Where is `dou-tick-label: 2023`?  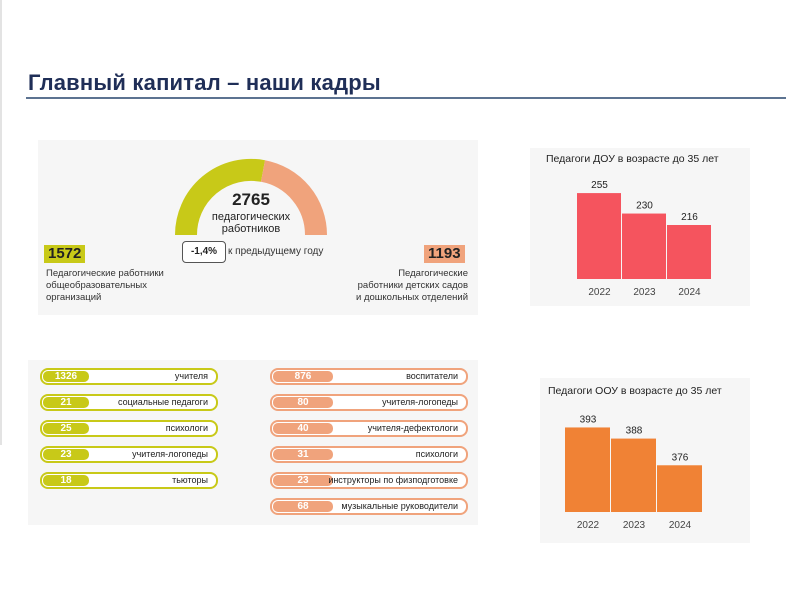
dou-tick-label: 2023 is located at coordinates (644, 292).